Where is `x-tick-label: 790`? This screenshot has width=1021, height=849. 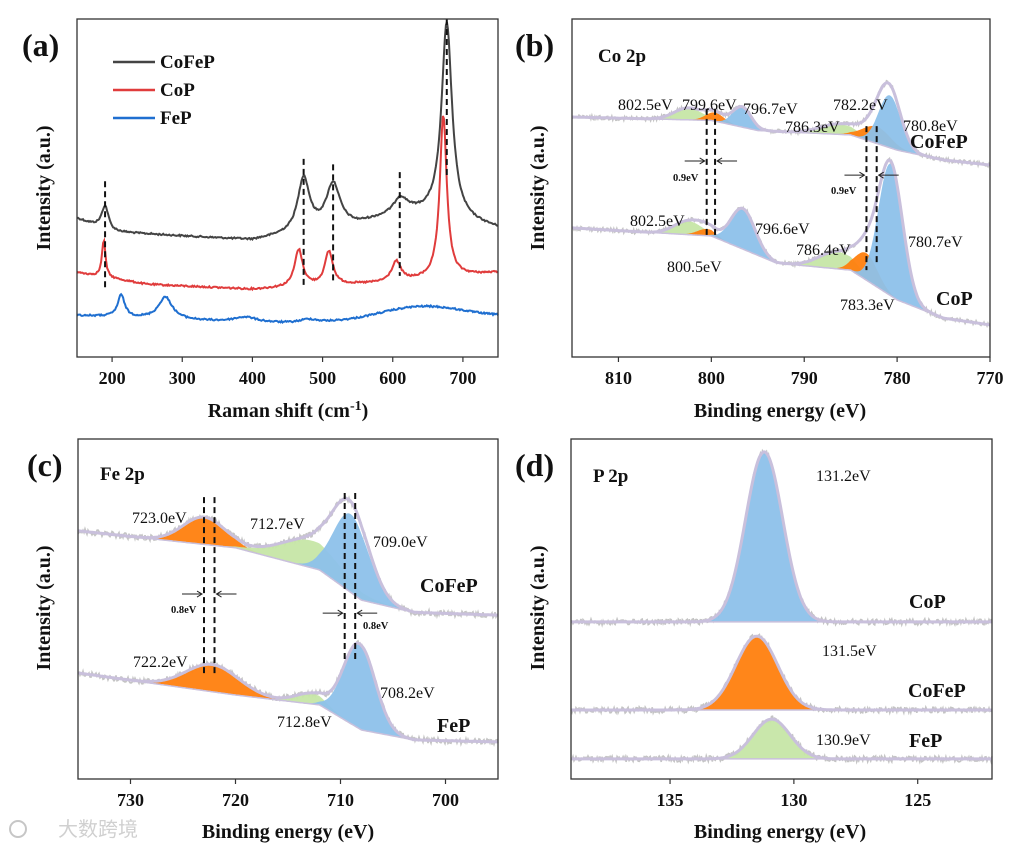 x-tick-label: 790 is located at coordinates (804, 378).